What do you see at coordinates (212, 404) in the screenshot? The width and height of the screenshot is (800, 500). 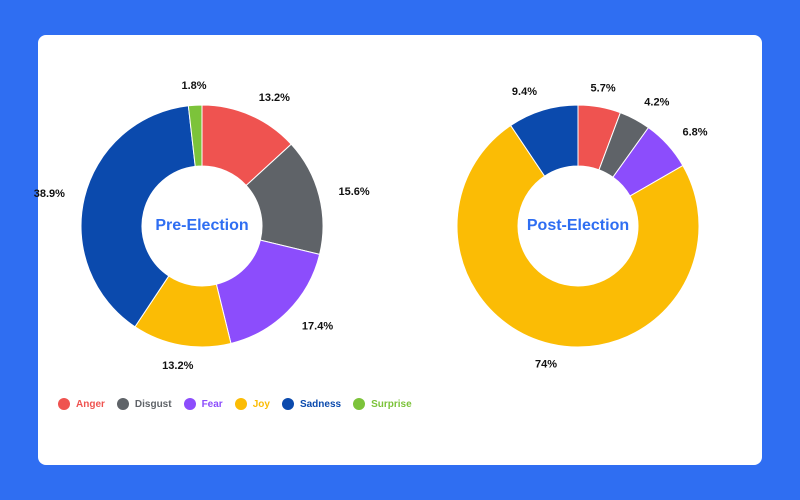 I see `legend-label-fear: Fear` at bounding box center [212, 404].